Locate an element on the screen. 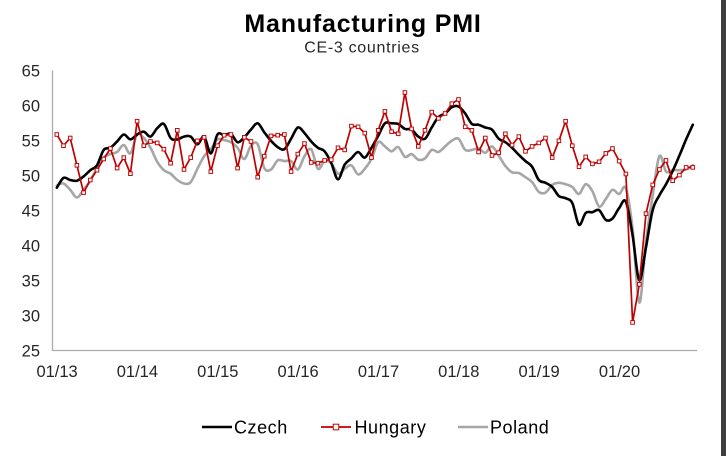  svg-text: 01/14 is located at coordinates (137, 372).